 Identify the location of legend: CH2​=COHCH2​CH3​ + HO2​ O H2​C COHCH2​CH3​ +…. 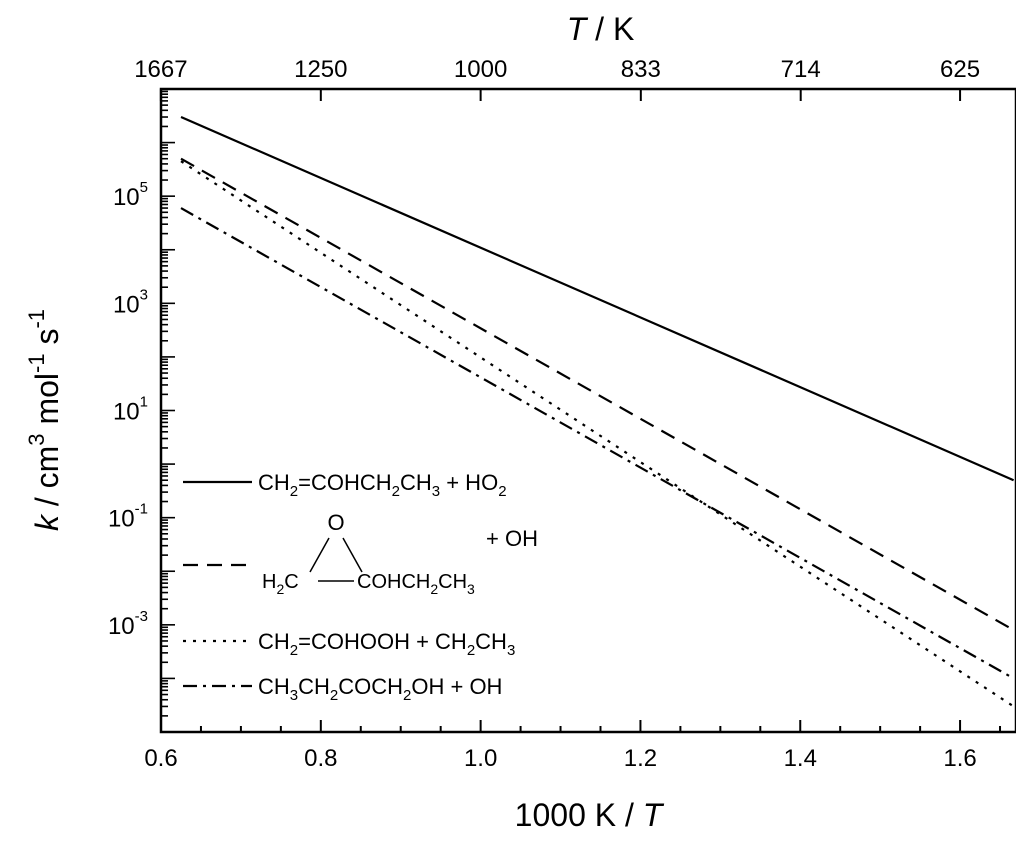
(360, 587).